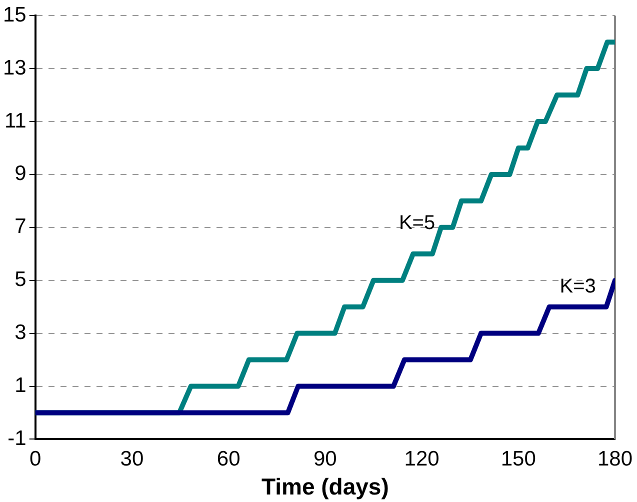 Image resolution: width=637 pixels, height=502 pixels. Describe the element at coordinates (20, 174) in the screenshot. I see `y-tick-label: 9` at that location.